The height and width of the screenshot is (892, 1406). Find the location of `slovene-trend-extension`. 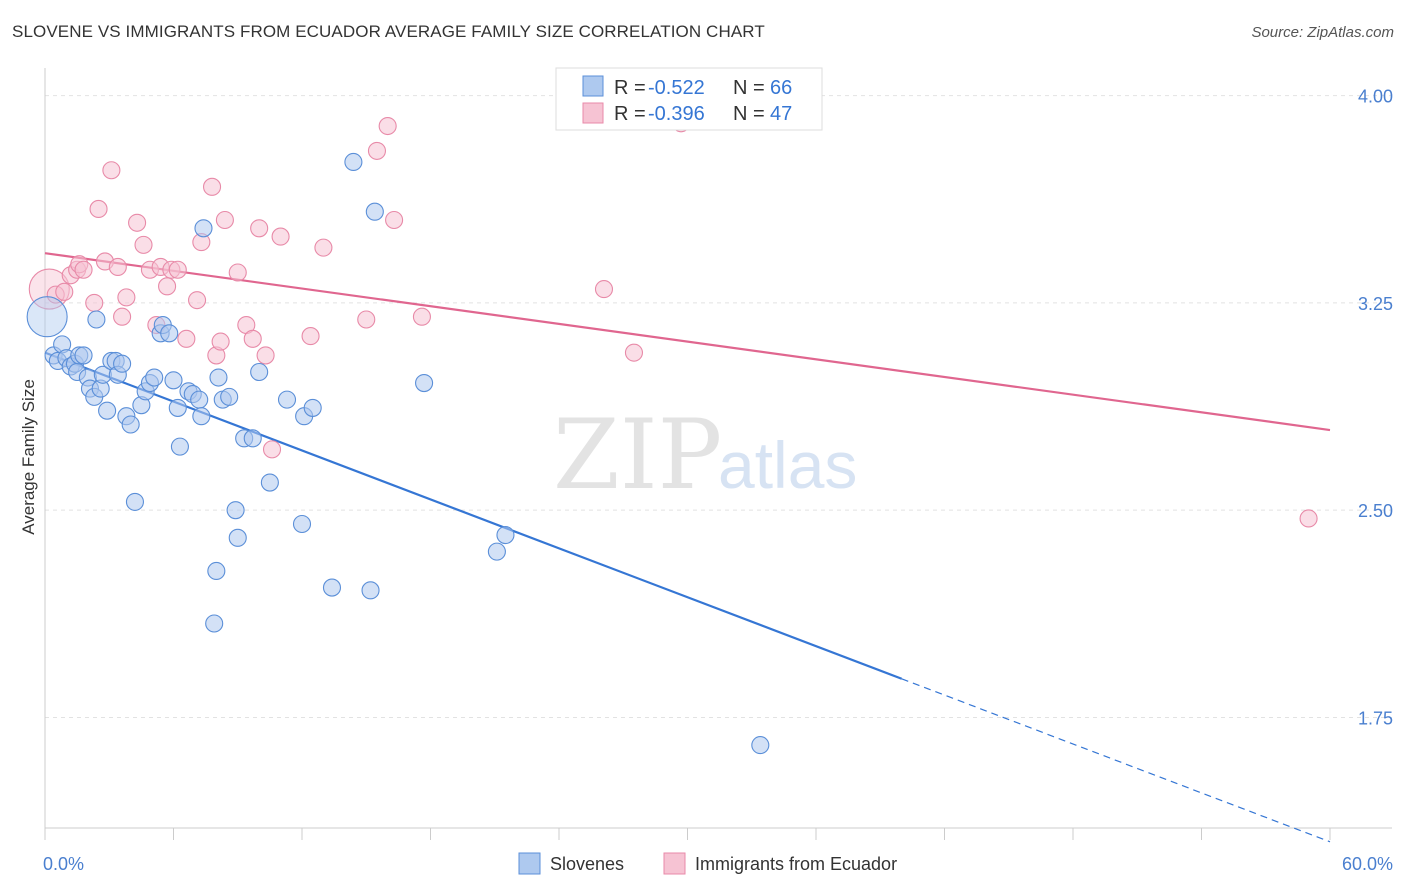

slovene-trend-extension is located at coordinates (1116, 760).